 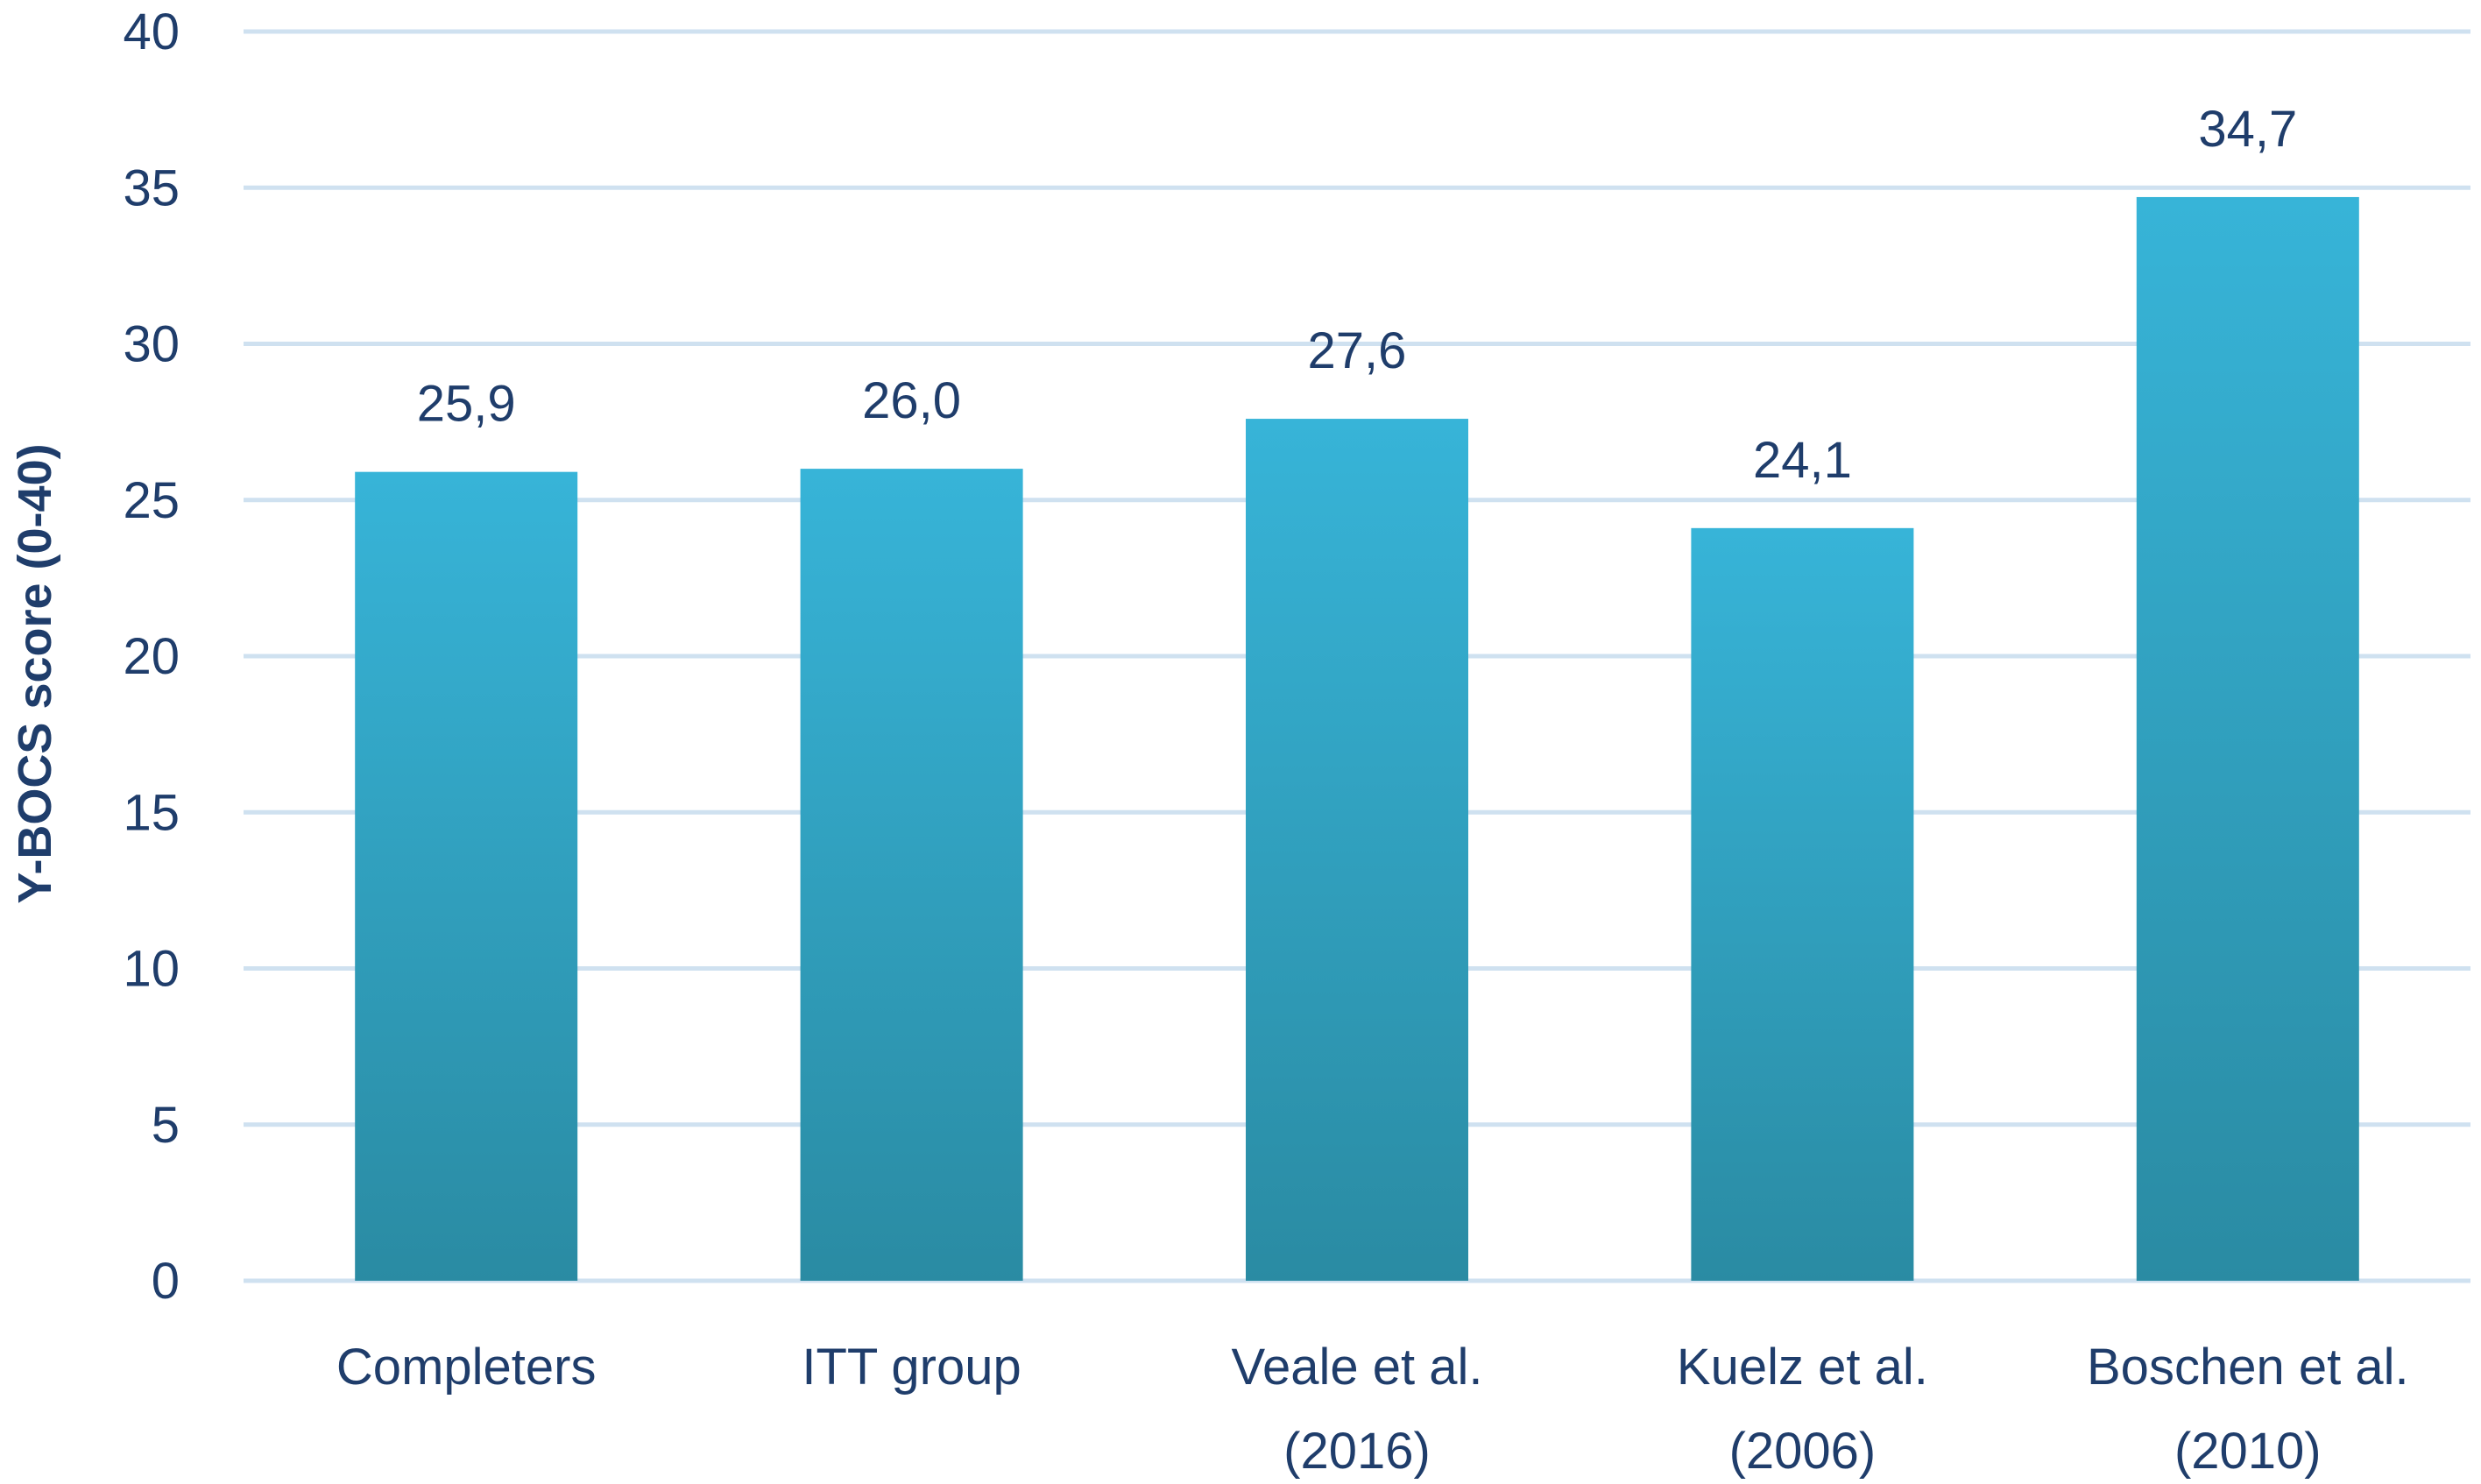 What do you see at coordinates (1358, 350) in the screenshot?
I see `data-label-2: 27,6` at bounding box center [1358, 350].